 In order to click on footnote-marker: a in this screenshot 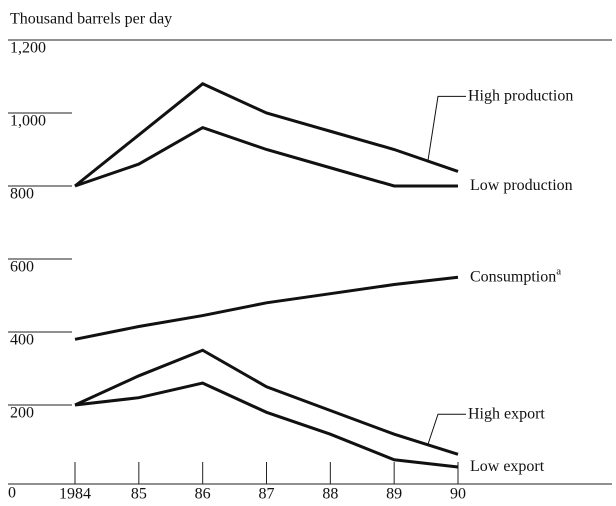, I will do `click(558, 271)`.